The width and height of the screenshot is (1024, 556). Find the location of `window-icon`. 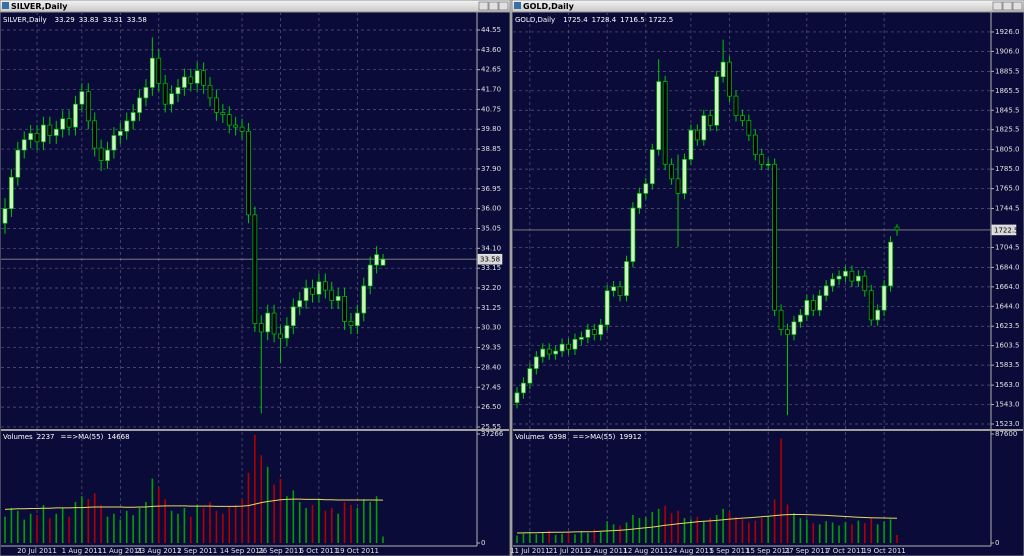

window-icon is located at coordinates (517, 5).